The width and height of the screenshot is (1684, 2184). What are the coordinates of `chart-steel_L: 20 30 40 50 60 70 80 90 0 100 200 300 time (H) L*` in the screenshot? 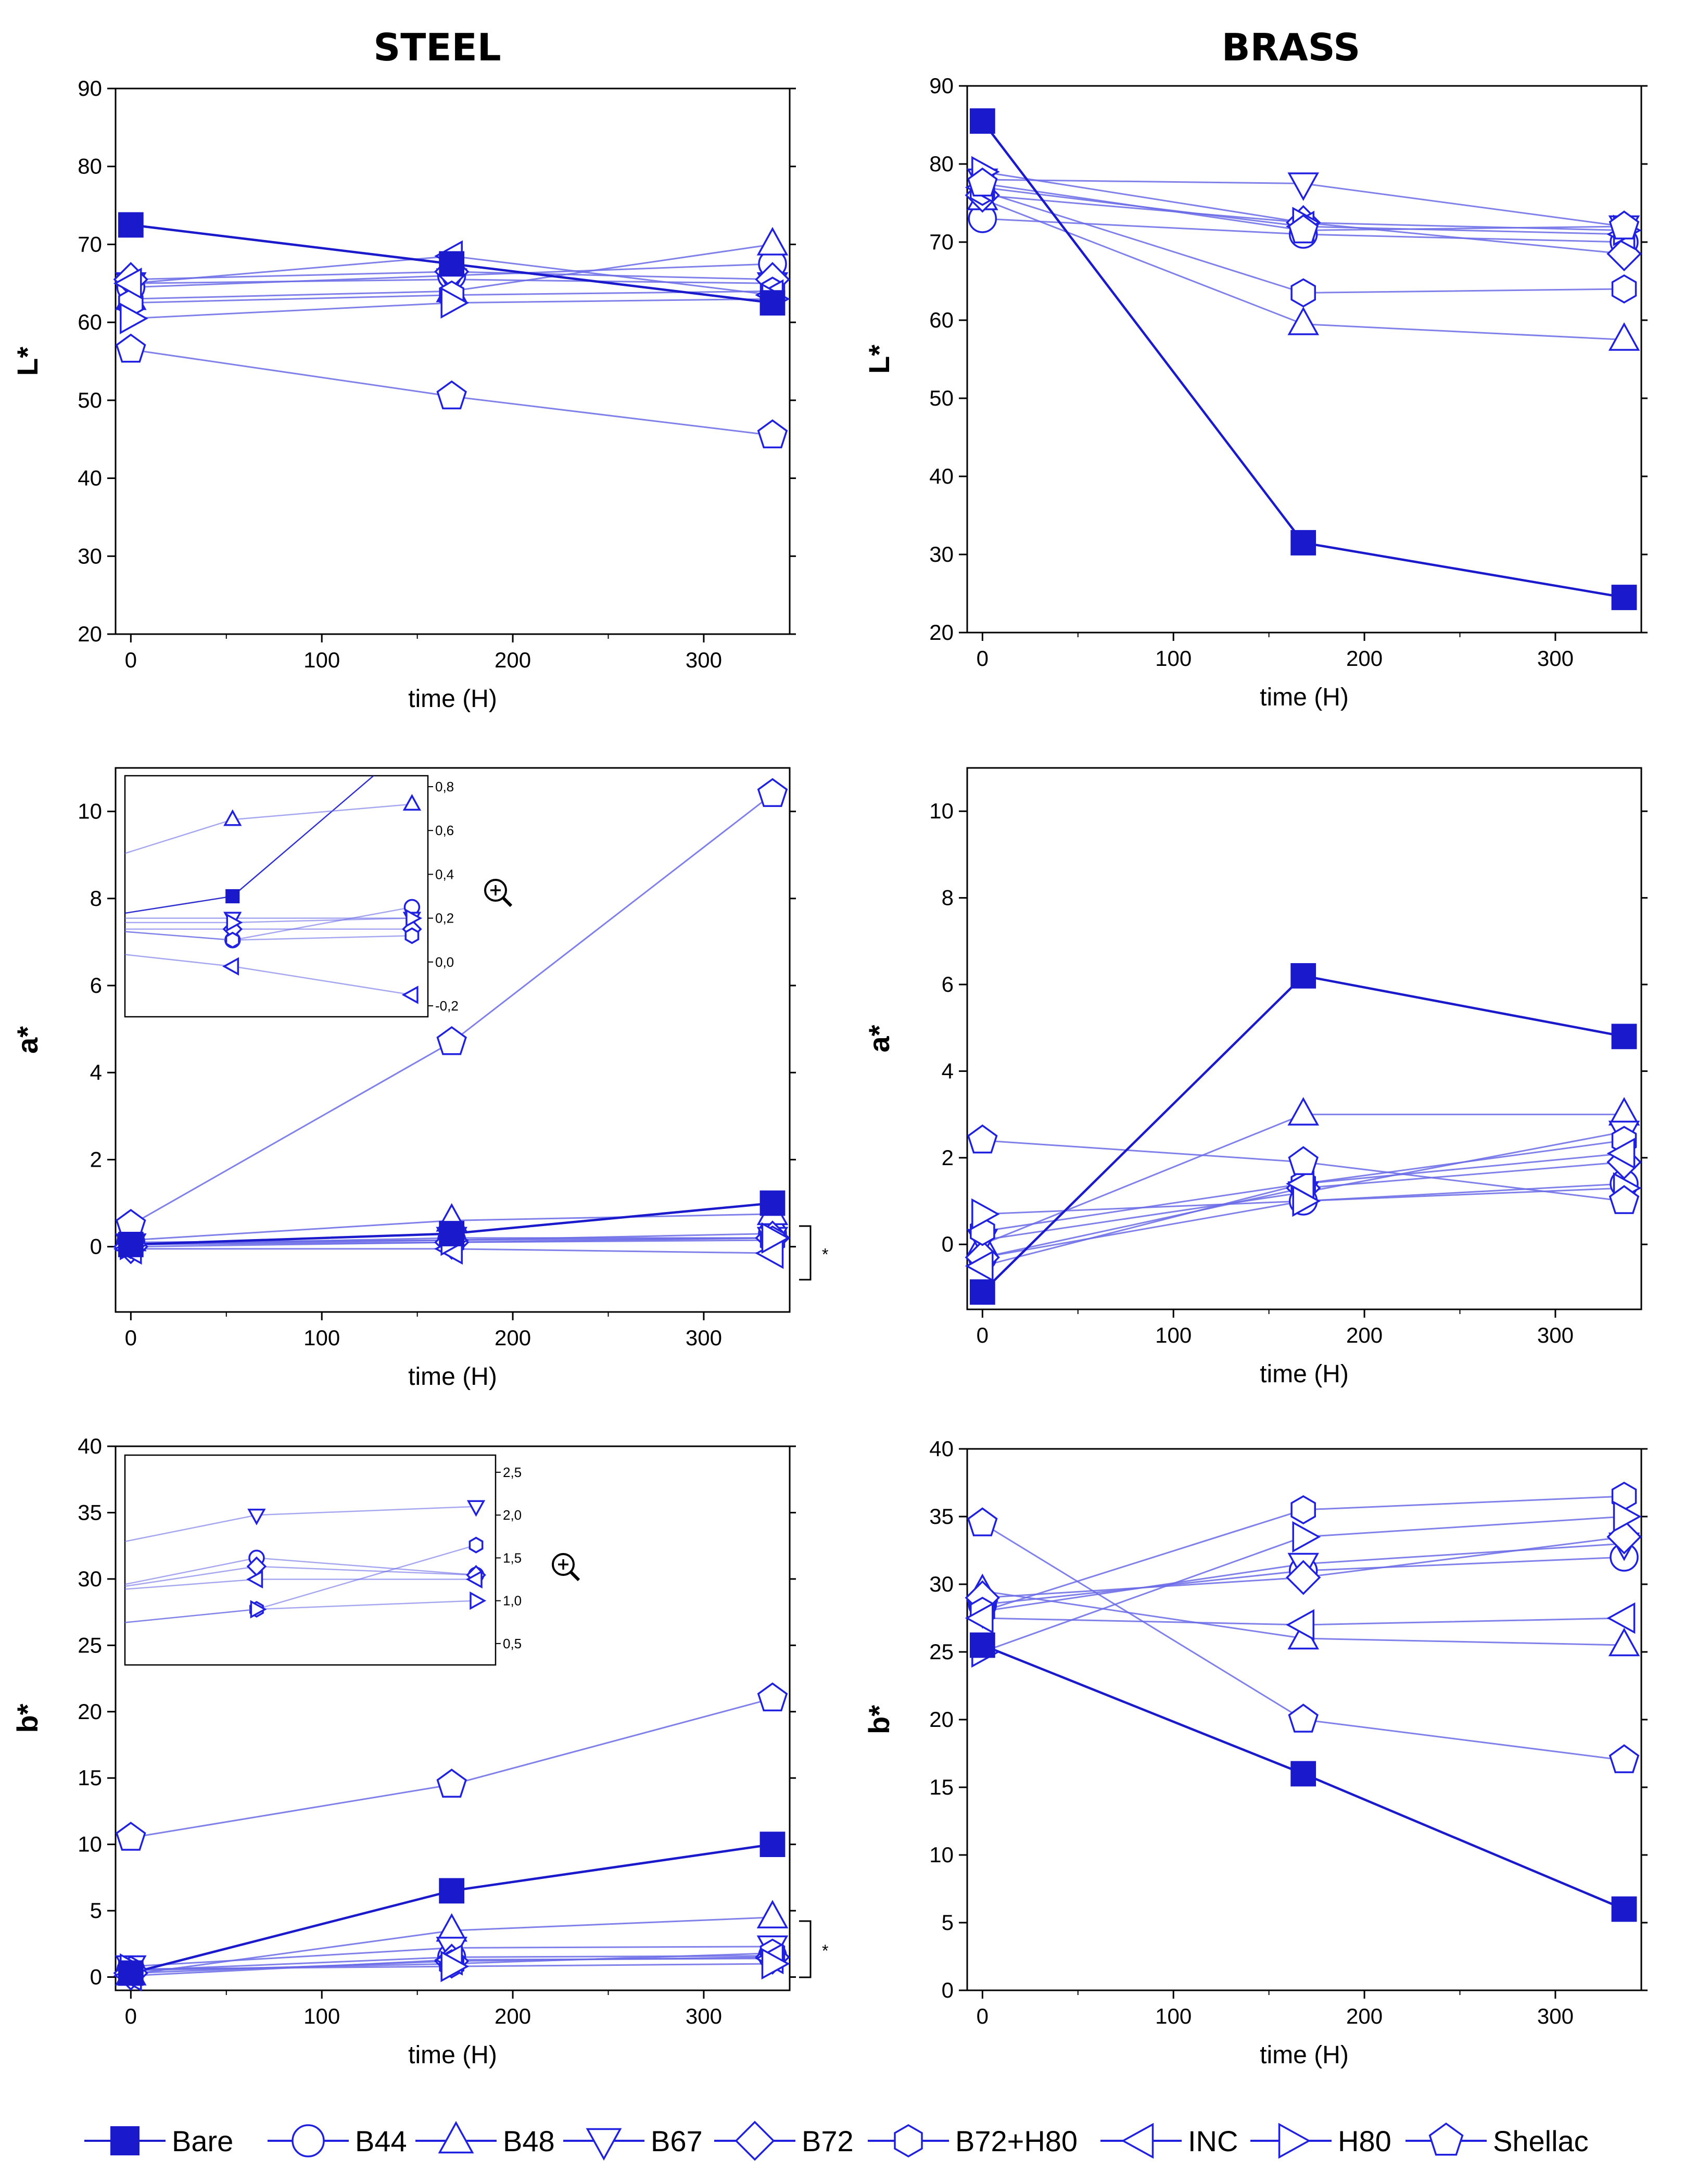 It's located at (403, 394).